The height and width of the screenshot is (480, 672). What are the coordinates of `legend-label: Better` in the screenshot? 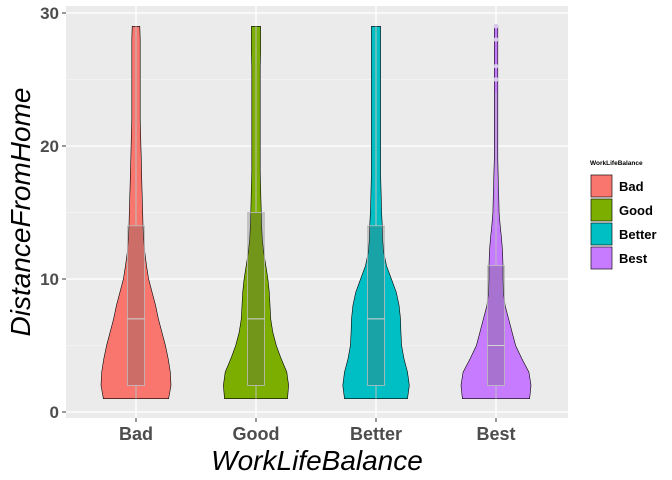 It's located at (638, 234).